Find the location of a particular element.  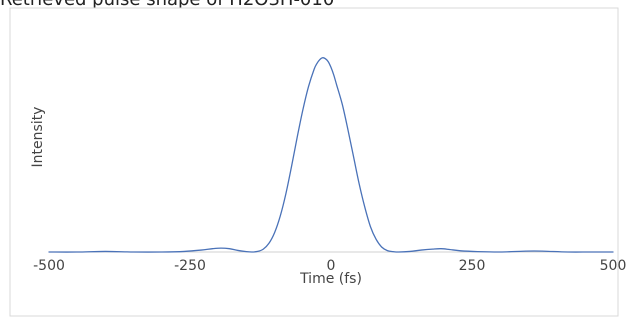

y-axis-label: Intensity is located at coordinates (38, 137).